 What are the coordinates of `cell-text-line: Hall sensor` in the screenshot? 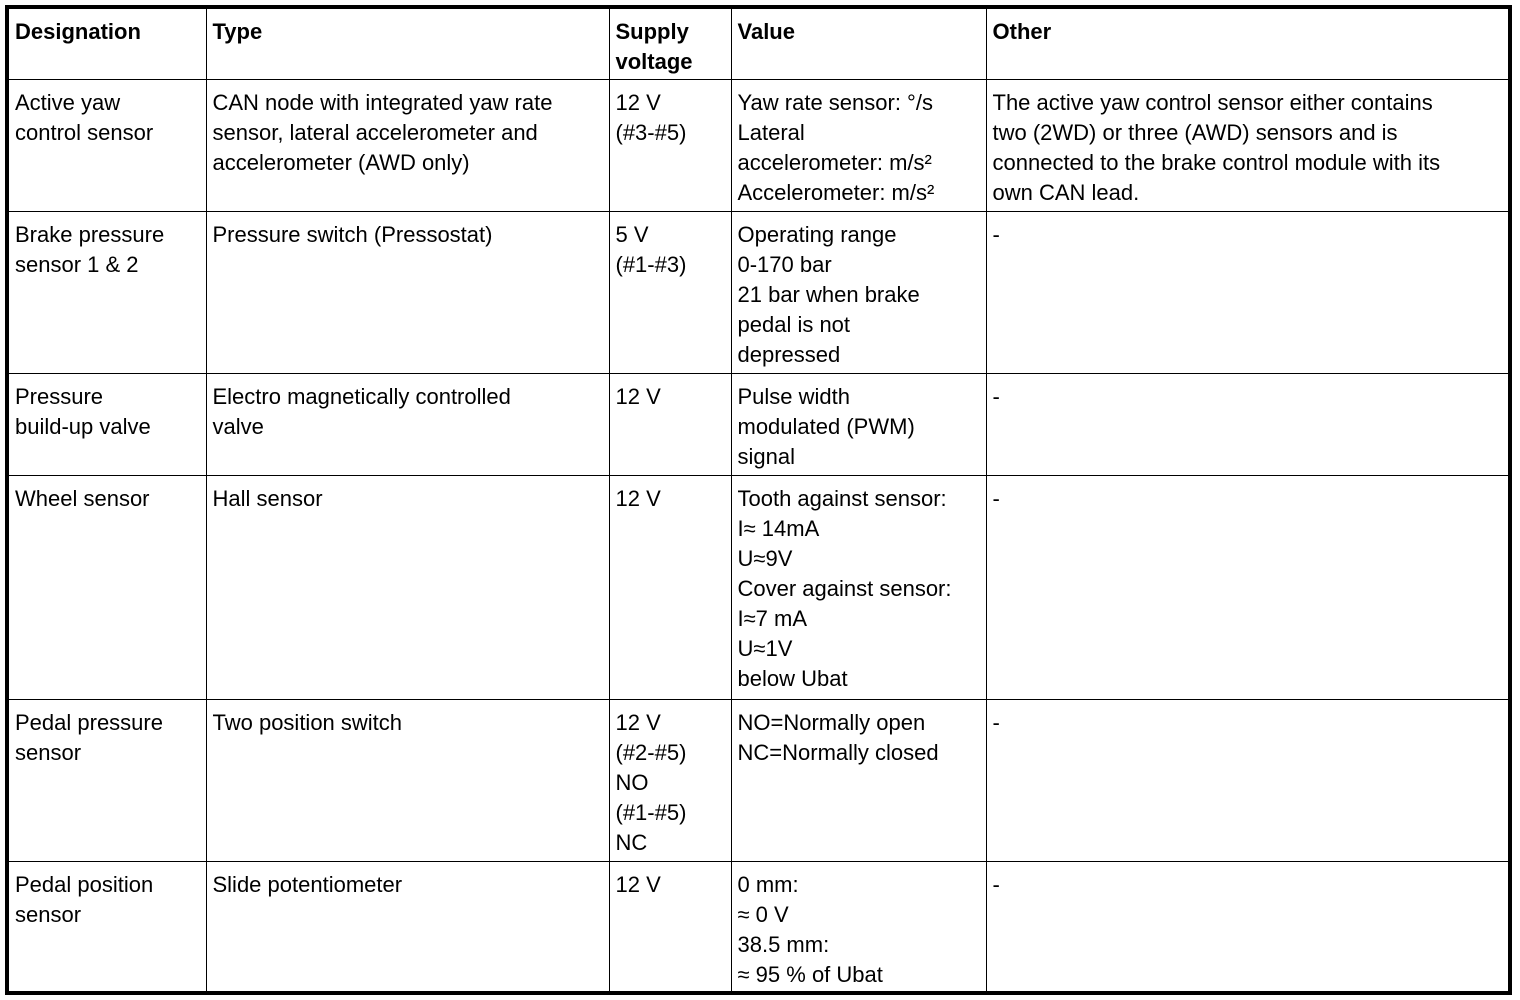 It's located at (267, 498).